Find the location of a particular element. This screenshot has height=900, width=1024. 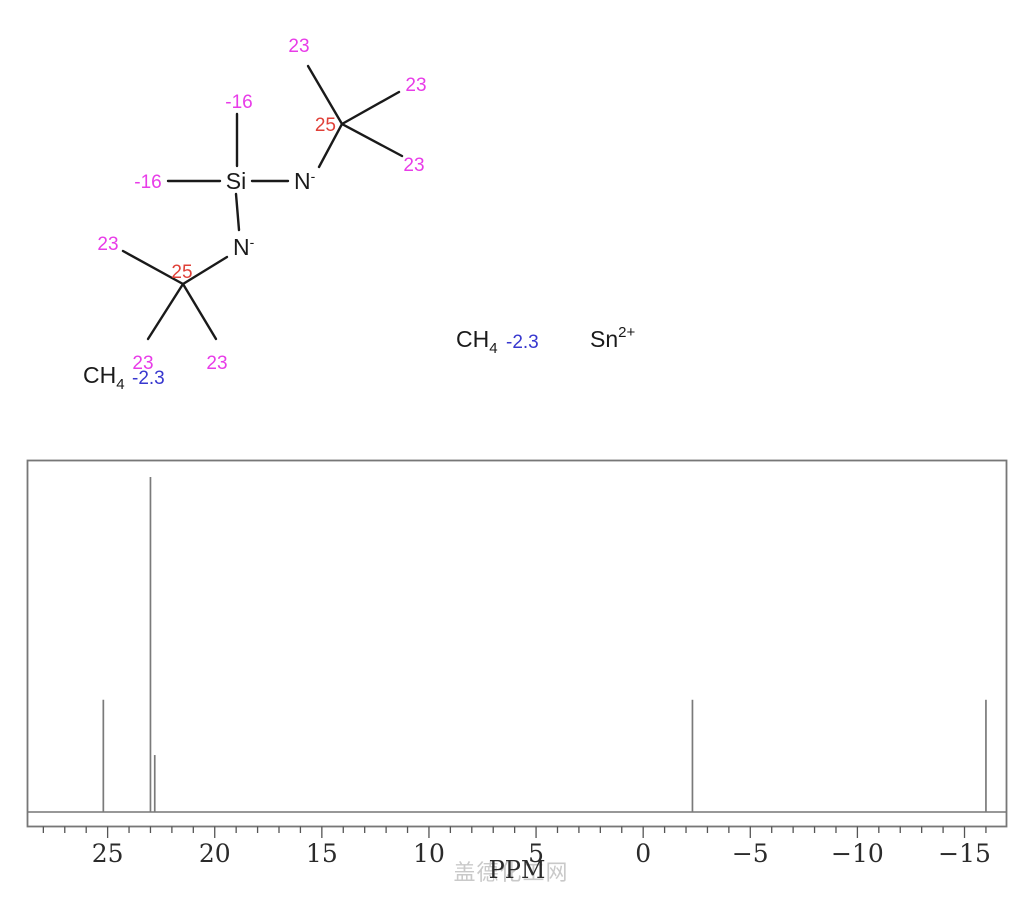

methane-label-left: CH4 is located at coordinates (104, 377).